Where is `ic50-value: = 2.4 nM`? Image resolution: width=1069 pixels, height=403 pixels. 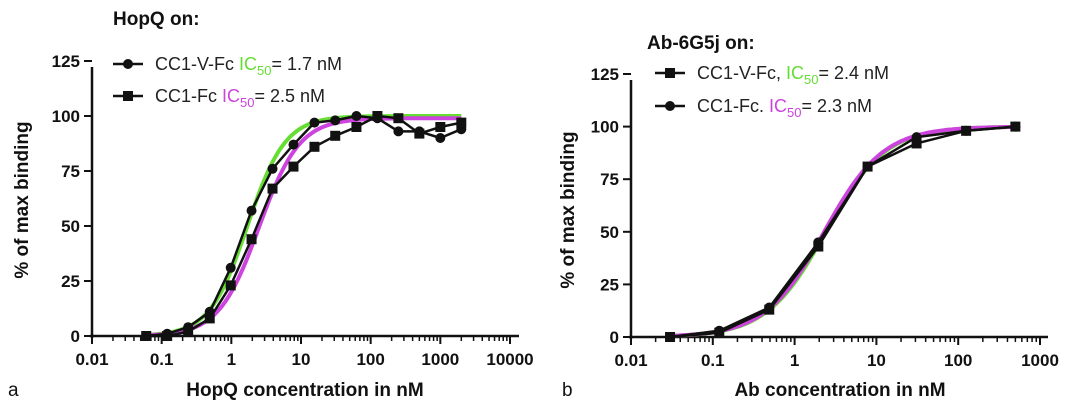 ic50-value: = 2.4 nM is located at coordinates (853, 73).